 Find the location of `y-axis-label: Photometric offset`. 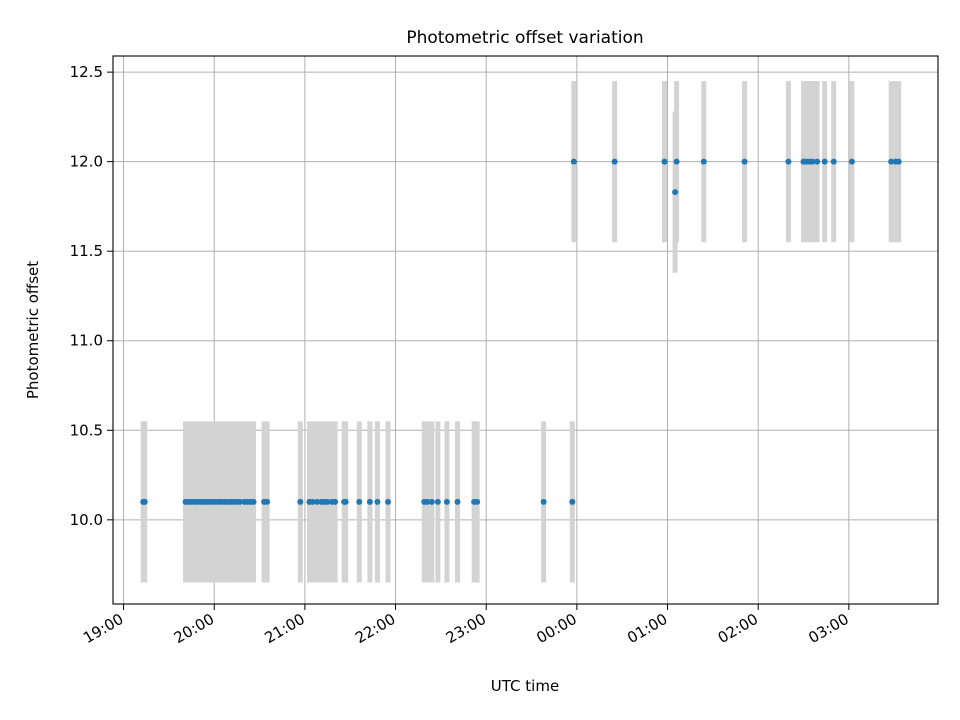

y-axis-label: Photometric offset is located at coordinates (33, 330).